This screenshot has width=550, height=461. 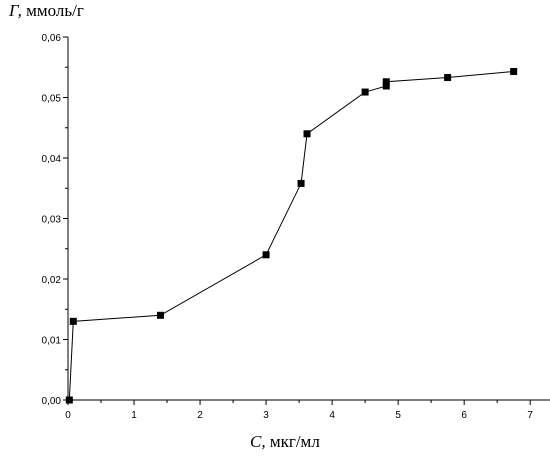 I want to click on x-tick-label: 0, so click(x=68, y=415).